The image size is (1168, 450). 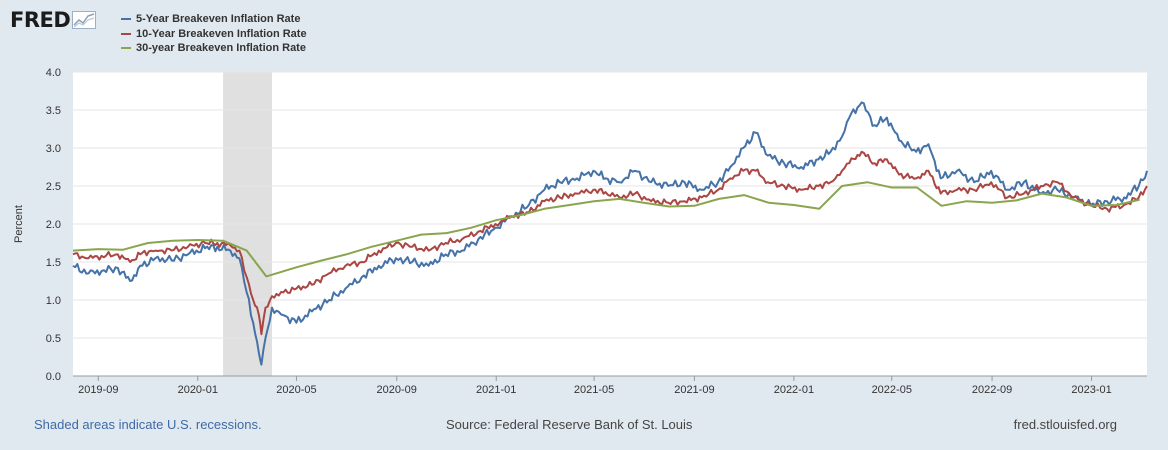 What do you see at coordinates (1091, 390) in the screenshot?
I see `x-tick-label: 2023-01` at bounding box center [1091, 390].